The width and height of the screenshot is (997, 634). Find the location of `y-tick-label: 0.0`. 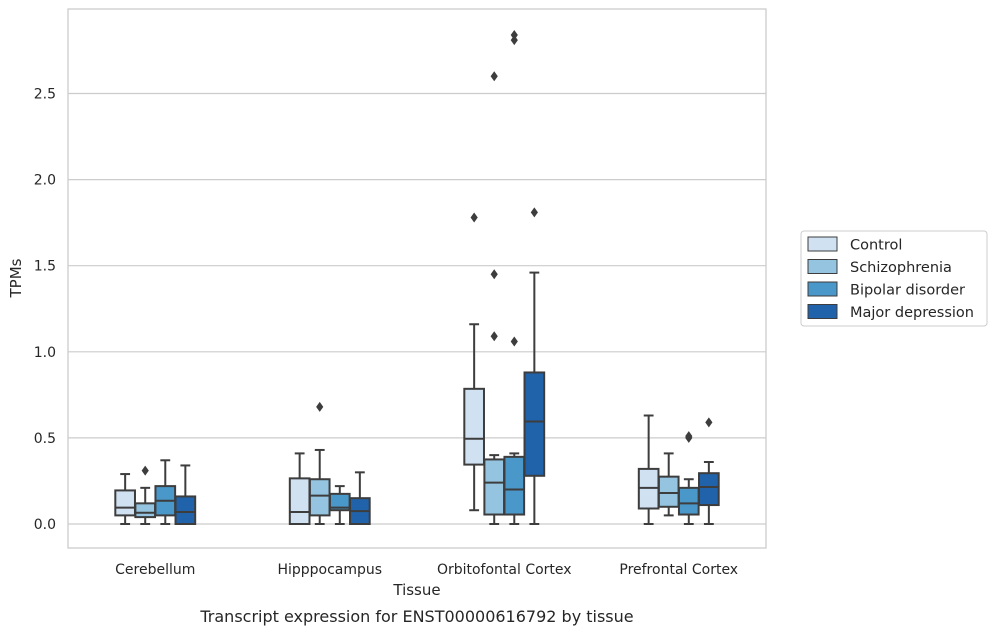

y-tick-label: 0.0 is located at coordinates (45, 525).